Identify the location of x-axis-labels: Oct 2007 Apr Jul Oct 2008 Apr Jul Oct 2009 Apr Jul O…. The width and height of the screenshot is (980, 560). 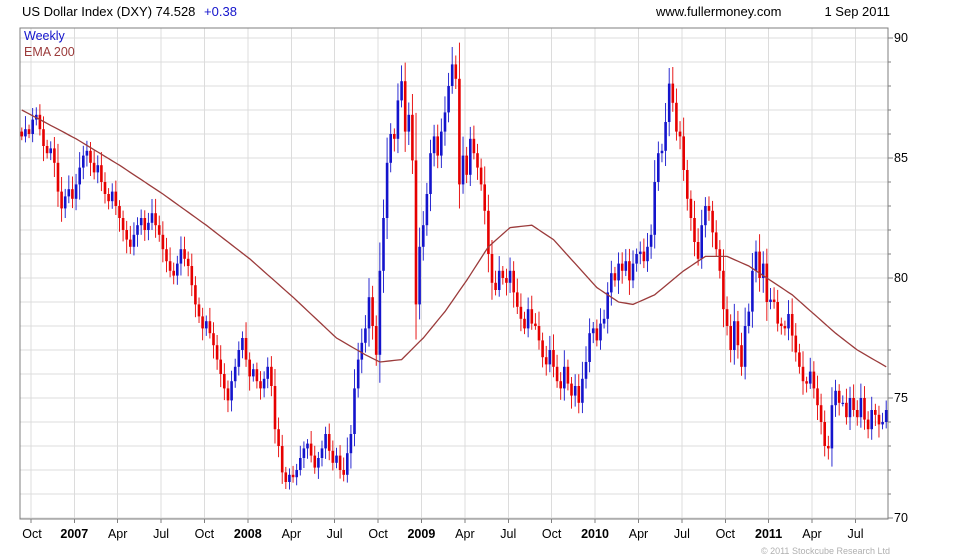
(442, 534).